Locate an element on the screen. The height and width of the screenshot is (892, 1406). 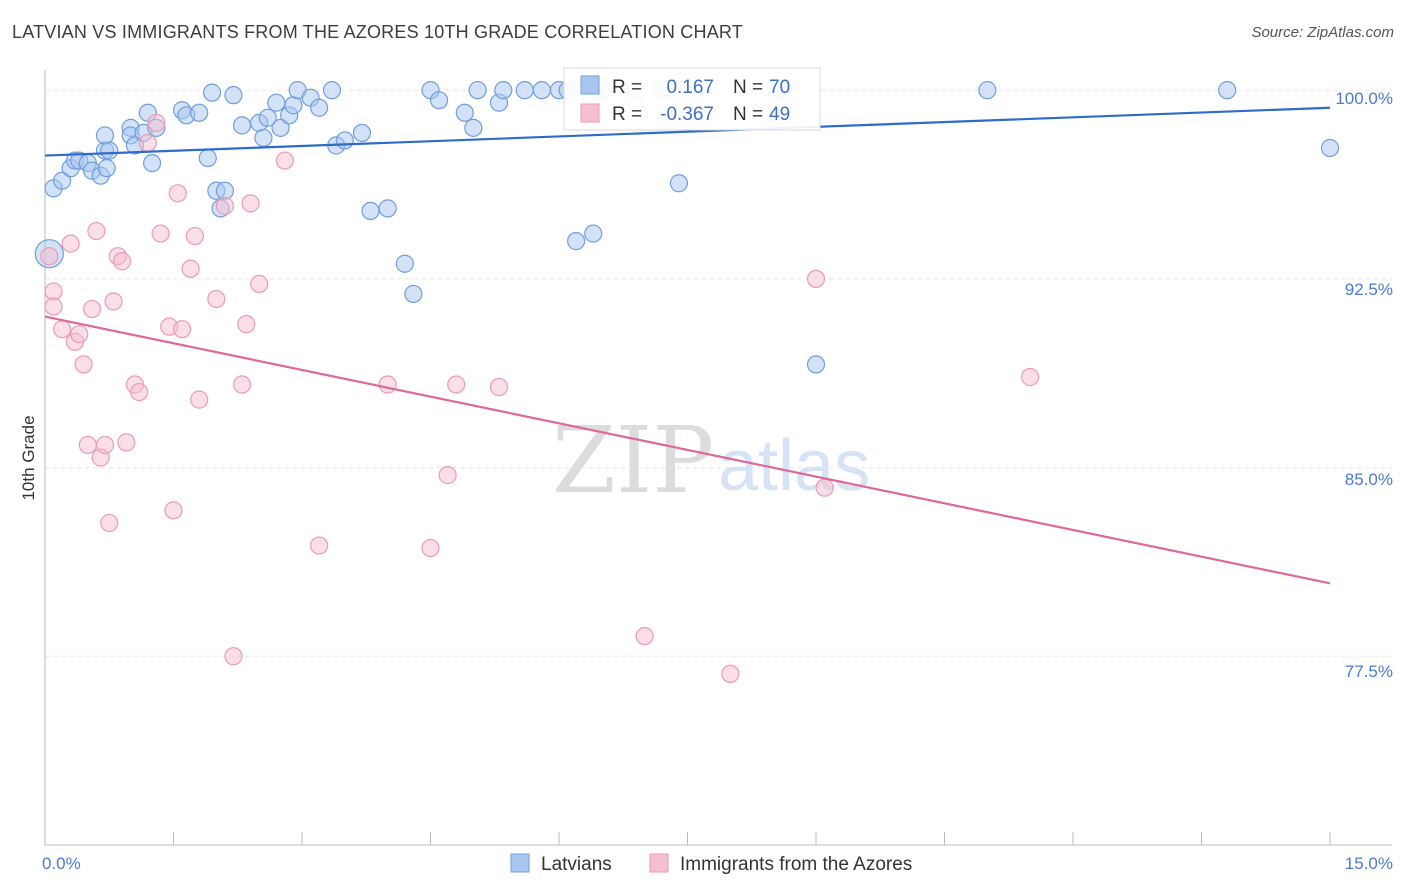
trend-line-latvians is located at coordinates (687, 131).